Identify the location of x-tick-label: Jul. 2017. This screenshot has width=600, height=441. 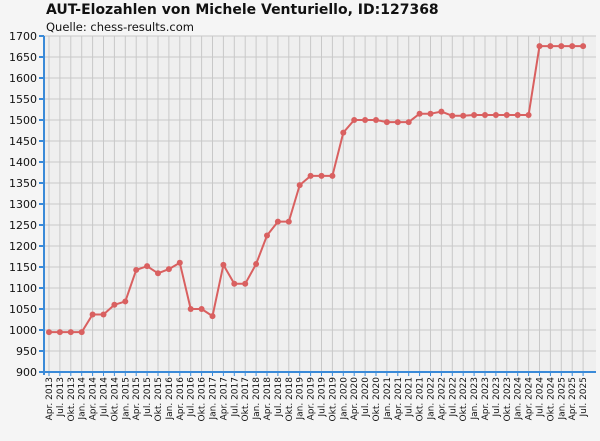
(235, 397).